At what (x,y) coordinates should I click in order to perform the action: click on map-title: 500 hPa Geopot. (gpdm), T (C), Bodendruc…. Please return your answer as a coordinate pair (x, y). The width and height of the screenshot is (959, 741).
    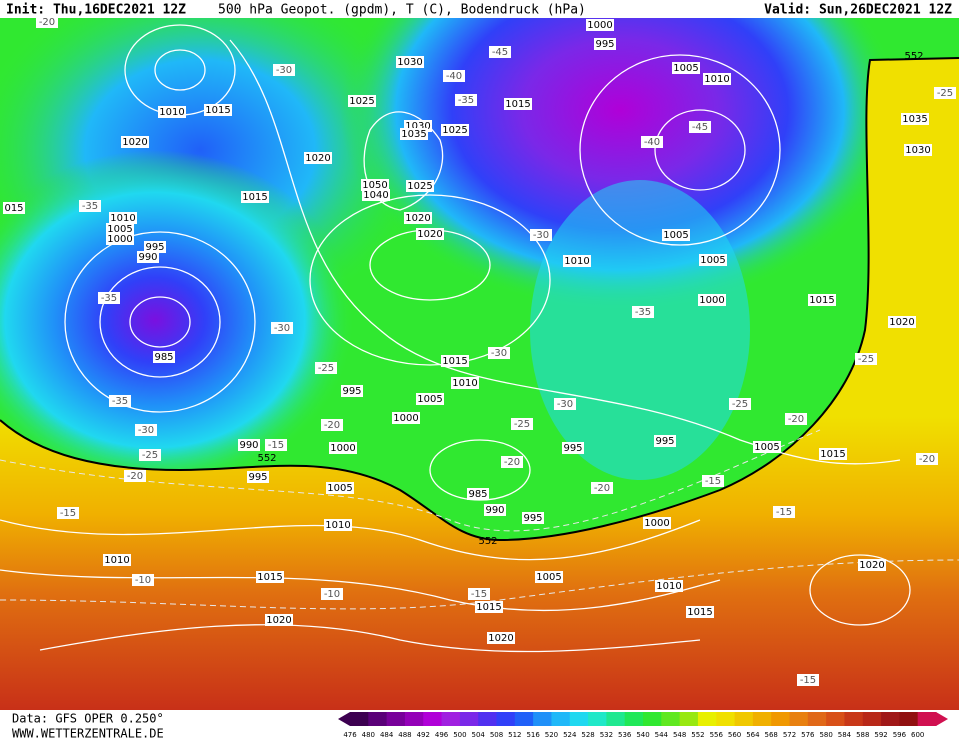
    Looking at the image, I should click on (402, 10).